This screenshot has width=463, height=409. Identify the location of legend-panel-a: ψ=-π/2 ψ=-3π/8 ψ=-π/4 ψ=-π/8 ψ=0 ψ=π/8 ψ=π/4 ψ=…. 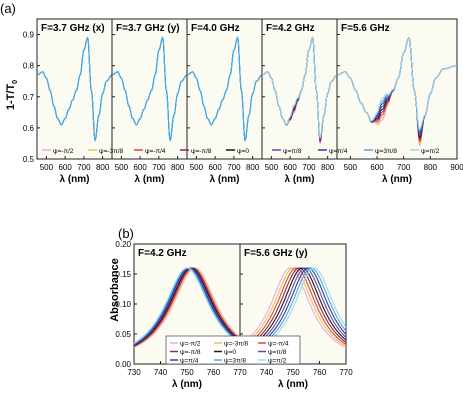
(241, 151).